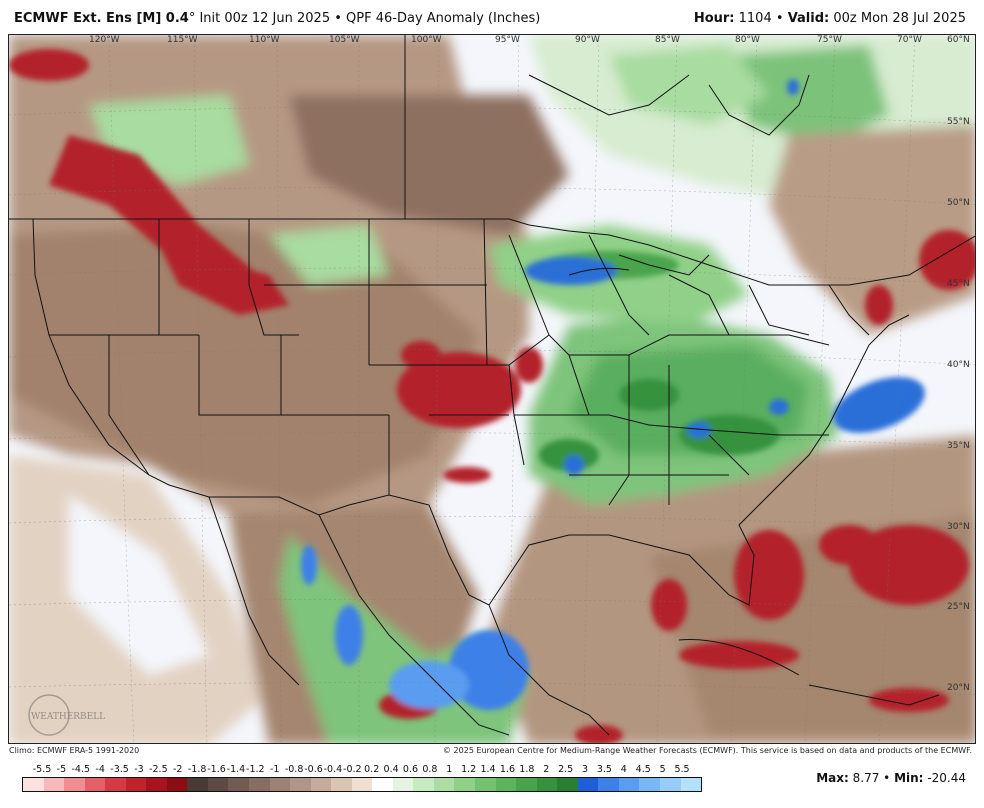 The width and height of the screenshot is (984, 808). What do you see at coordinates (264, 40) in the screenshot?
I see `lon-label-110w: 110°W` at bounding box center [264, 40].